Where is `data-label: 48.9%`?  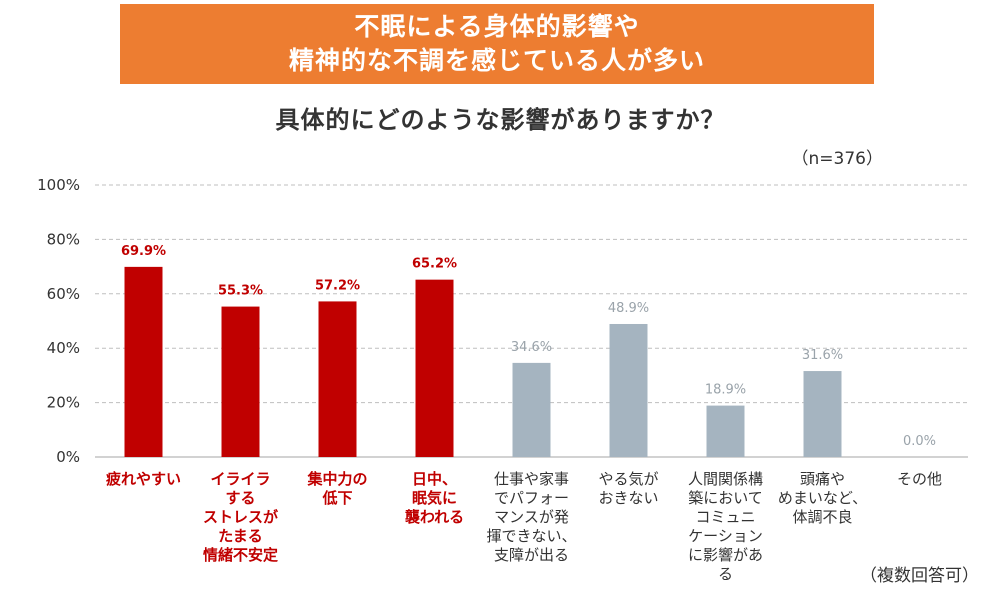
data-label: 48.9% is located at coordinates (628, 308).